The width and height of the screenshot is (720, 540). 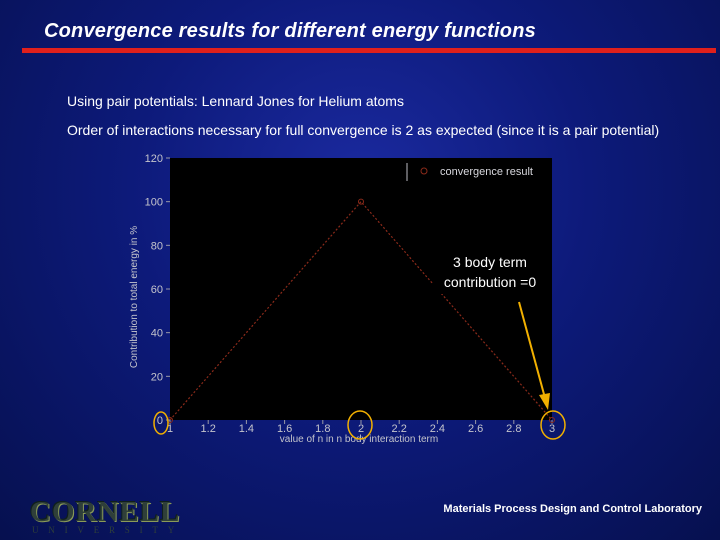 I want to click on annotation-text-line-2: contribution =0, so click(x=490, y=282).